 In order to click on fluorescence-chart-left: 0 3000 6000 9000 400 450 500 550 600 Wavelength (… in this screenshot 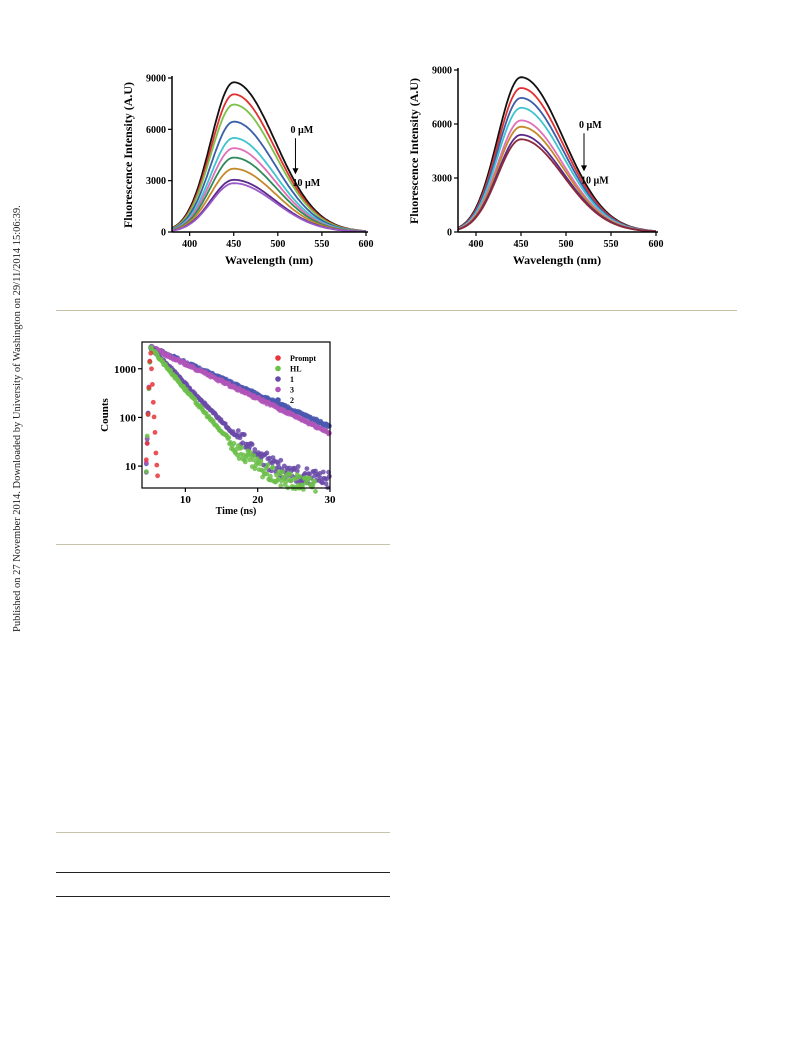, I will do `click(247, 171)`.